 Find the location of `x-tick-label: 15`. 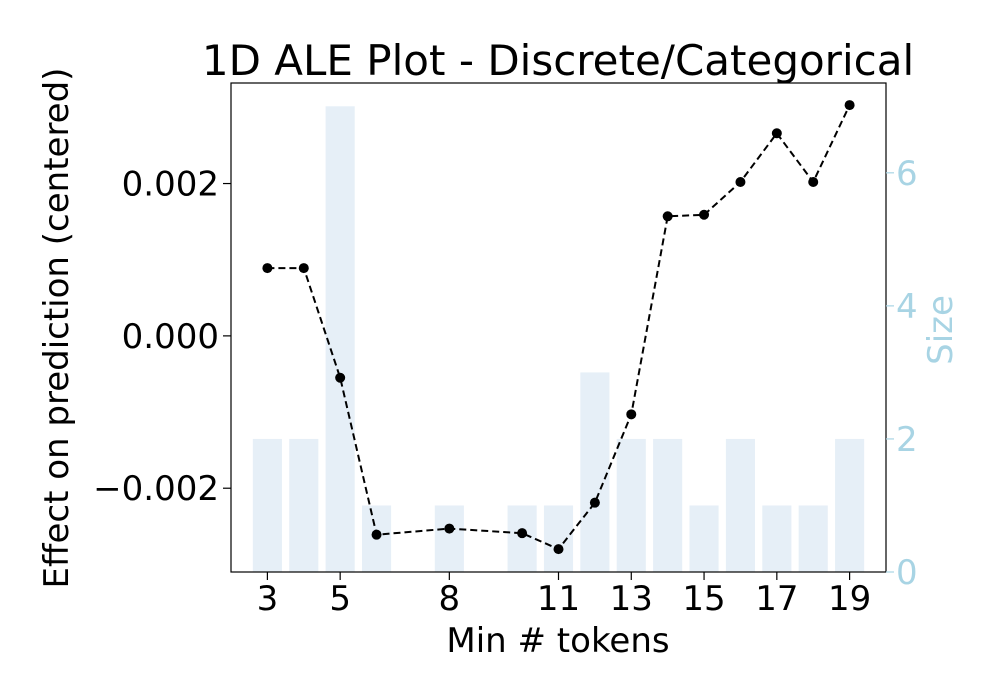

x-tick-label: 15 is located at coordinates (703, 599).